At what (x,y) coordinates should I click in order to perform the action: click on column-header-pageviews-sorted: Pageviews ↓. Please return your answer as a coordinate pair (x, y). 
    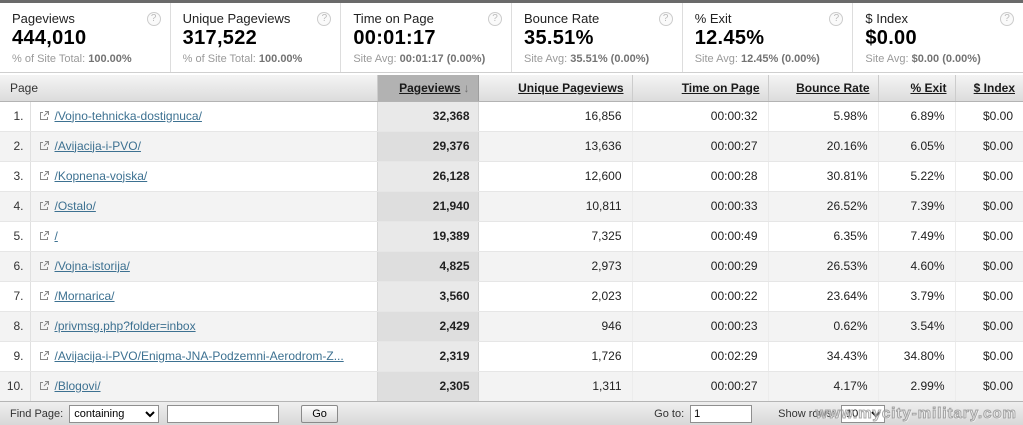
    Looking at the image, I should click on (427, 88).